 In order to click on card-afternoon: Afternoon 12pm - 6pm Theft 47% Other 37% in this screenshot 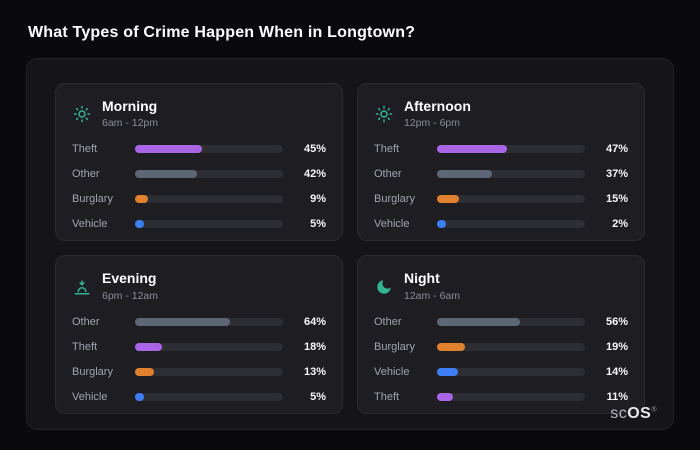, I will do `click(501, 162)`.